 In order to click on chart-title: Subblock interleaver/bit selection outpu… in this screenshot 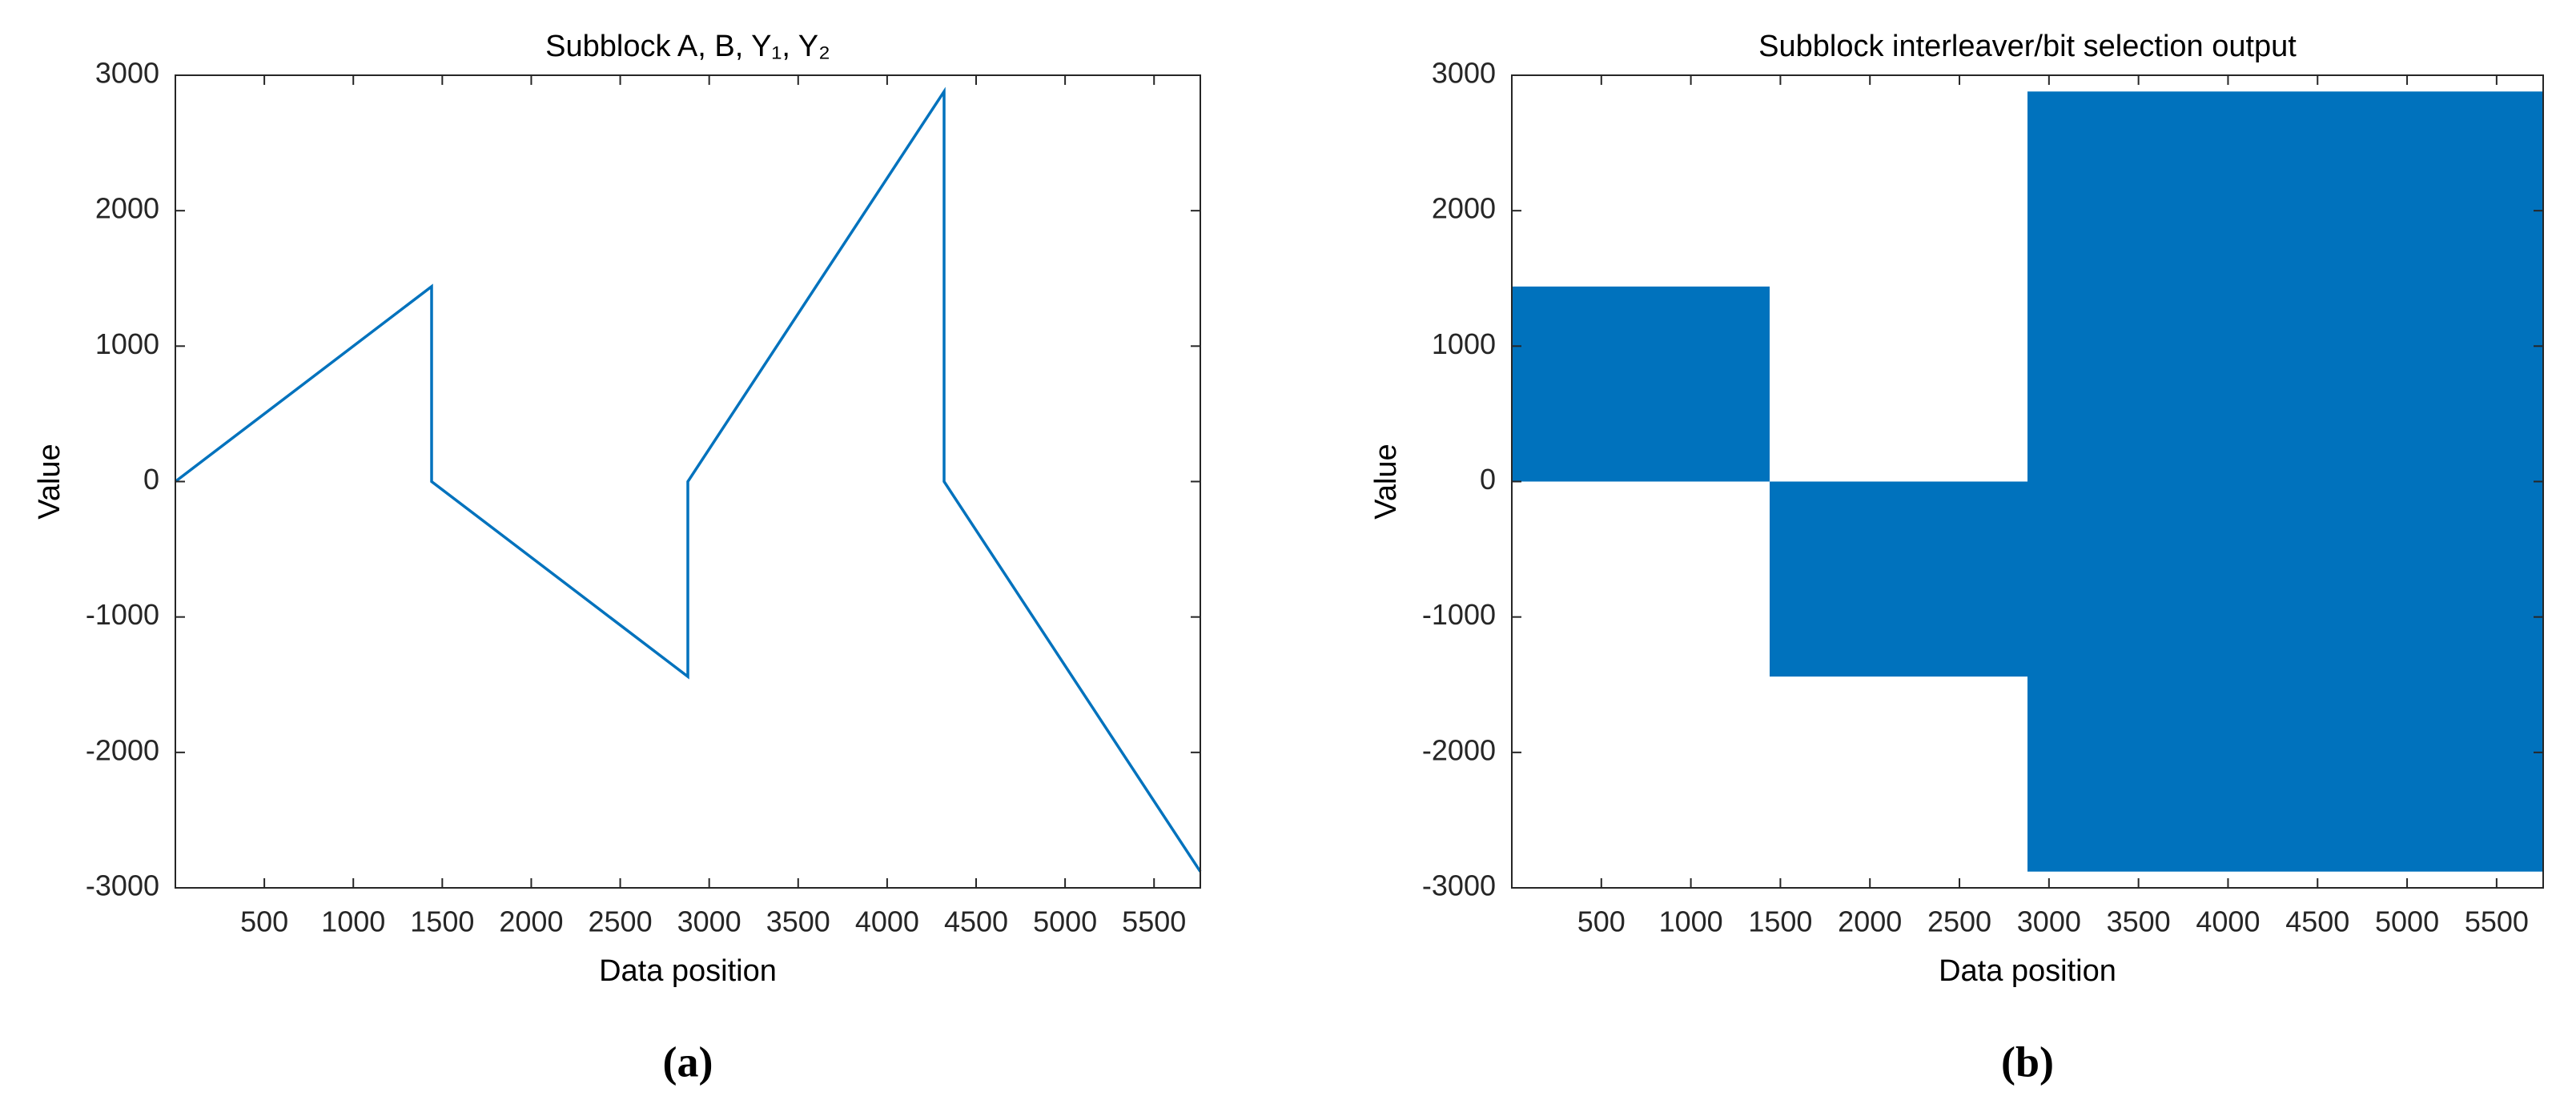, I will do `click(2027, 46)`.